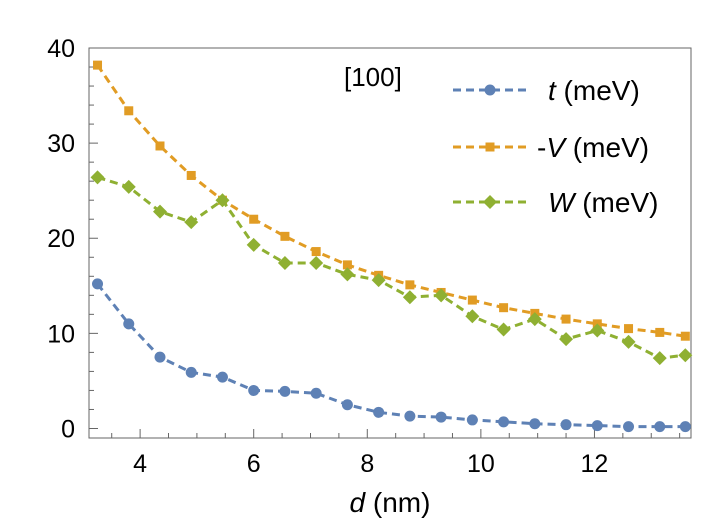  I want to click on data-point--V-0, so click(98, 65).